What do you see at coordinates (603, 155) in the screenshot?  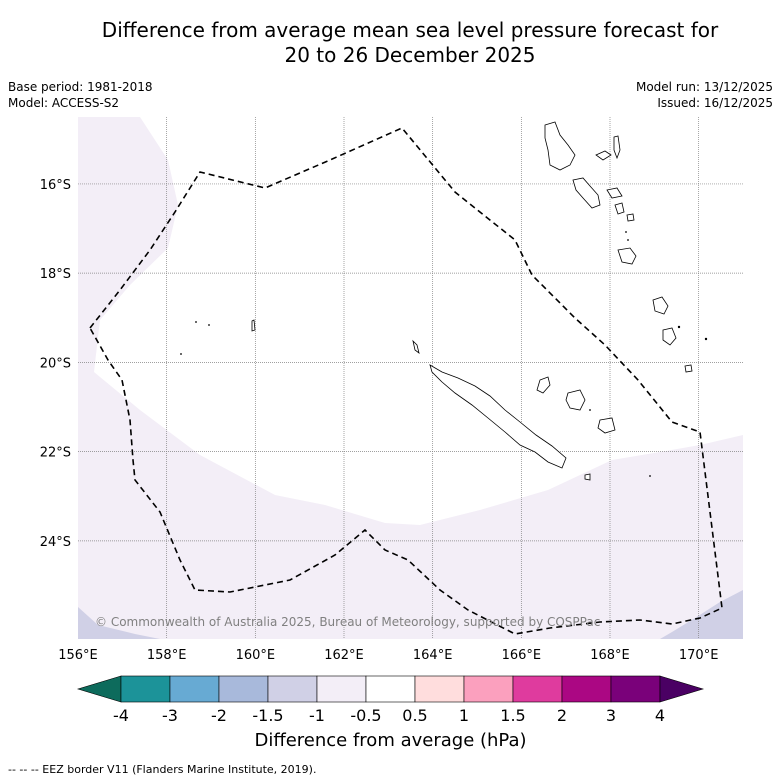 I see `vanuatu-ambae` at bounding box center [603, 155].